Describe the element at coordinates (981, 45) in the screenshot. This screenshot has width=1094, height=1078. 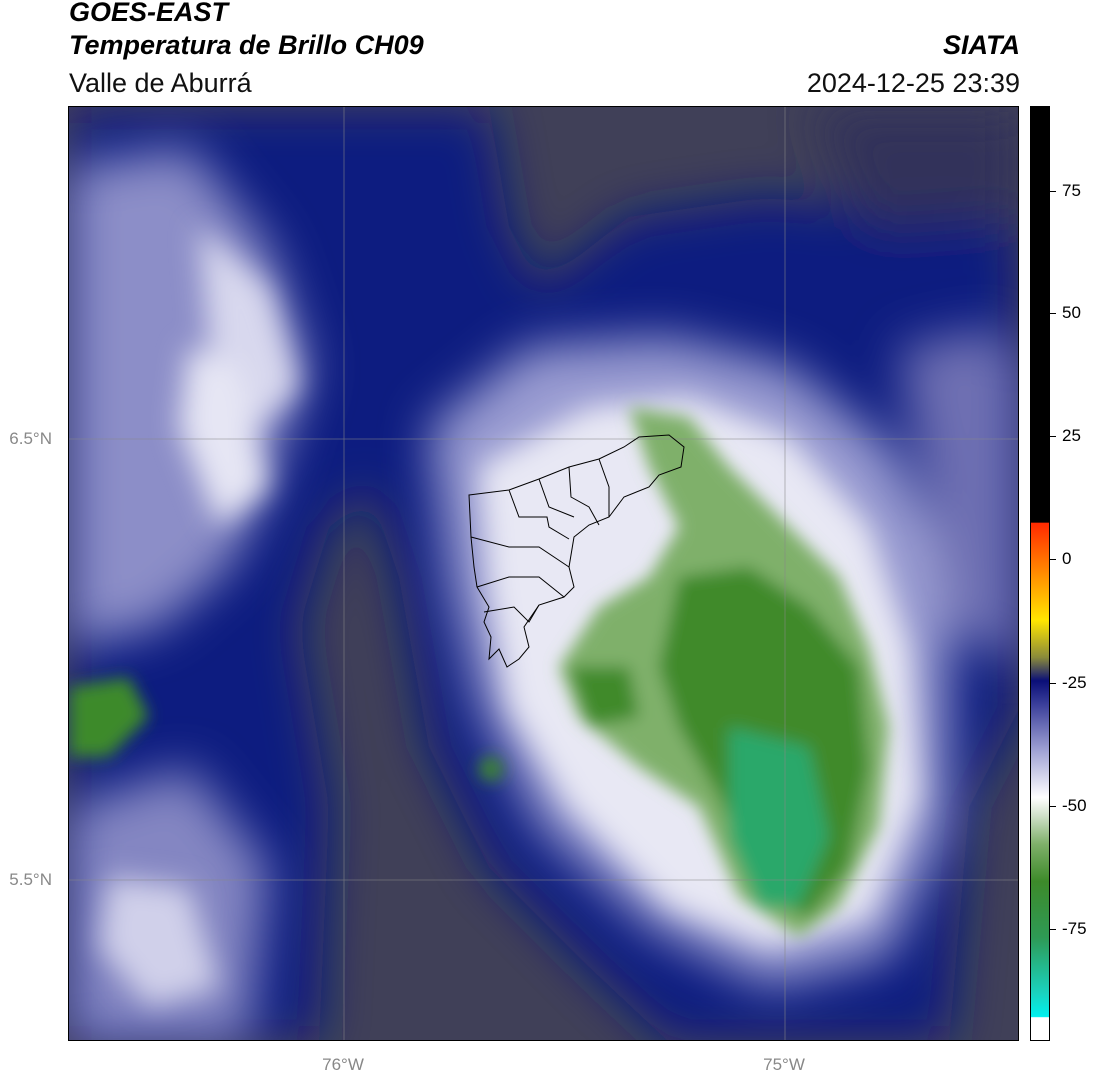
I see `agency-label: SIATA` at that location.